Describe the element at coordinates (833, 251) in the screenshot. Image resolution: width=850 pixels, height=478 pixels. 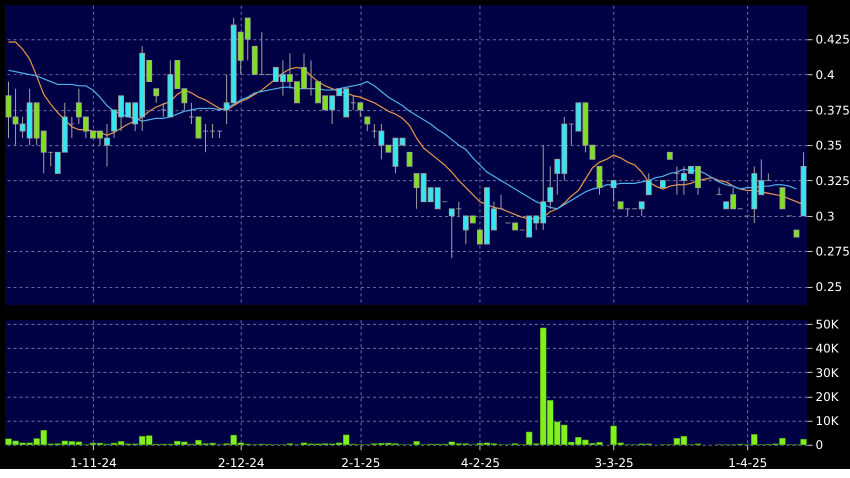
I see `y-tick-label: 0.275` at that location.